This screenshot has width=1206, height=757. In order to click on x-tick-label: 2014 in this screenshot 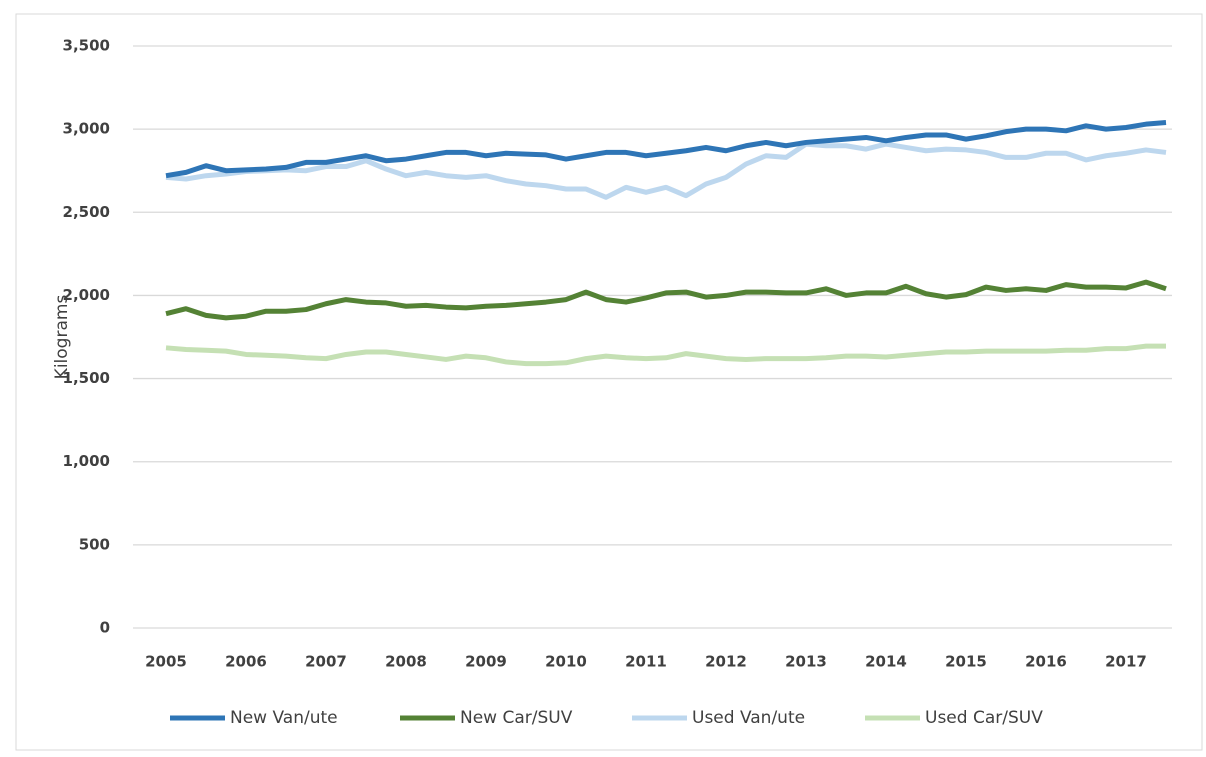, I will do `click(886, 662)`.